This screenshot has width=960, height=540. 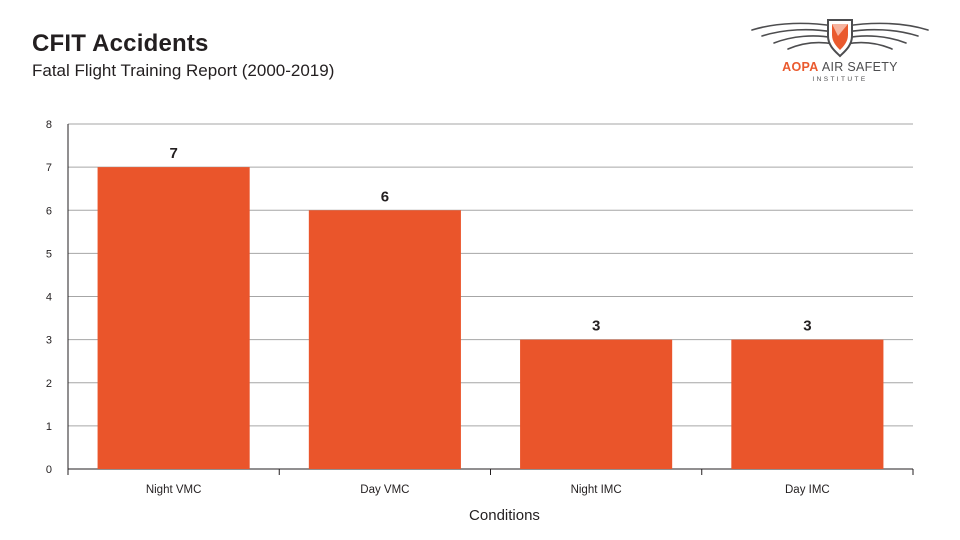 What do you see at coordinates (49, 168) in the screenshot?
I see `y-tick-label: 7` at bounding box center [49, 168].